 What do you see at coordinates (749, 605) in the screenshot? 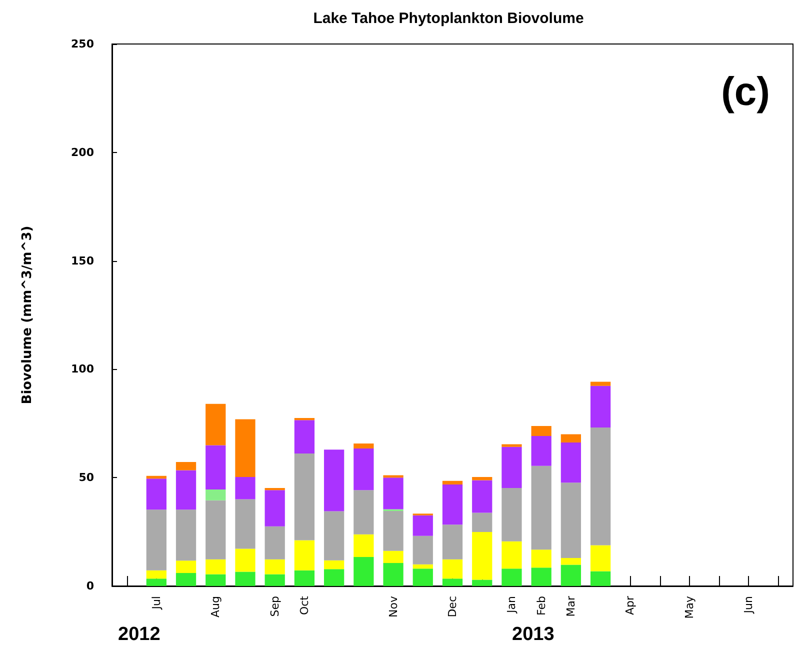
I see `x-tick-label: Jun` at bounding box center [749, 605].